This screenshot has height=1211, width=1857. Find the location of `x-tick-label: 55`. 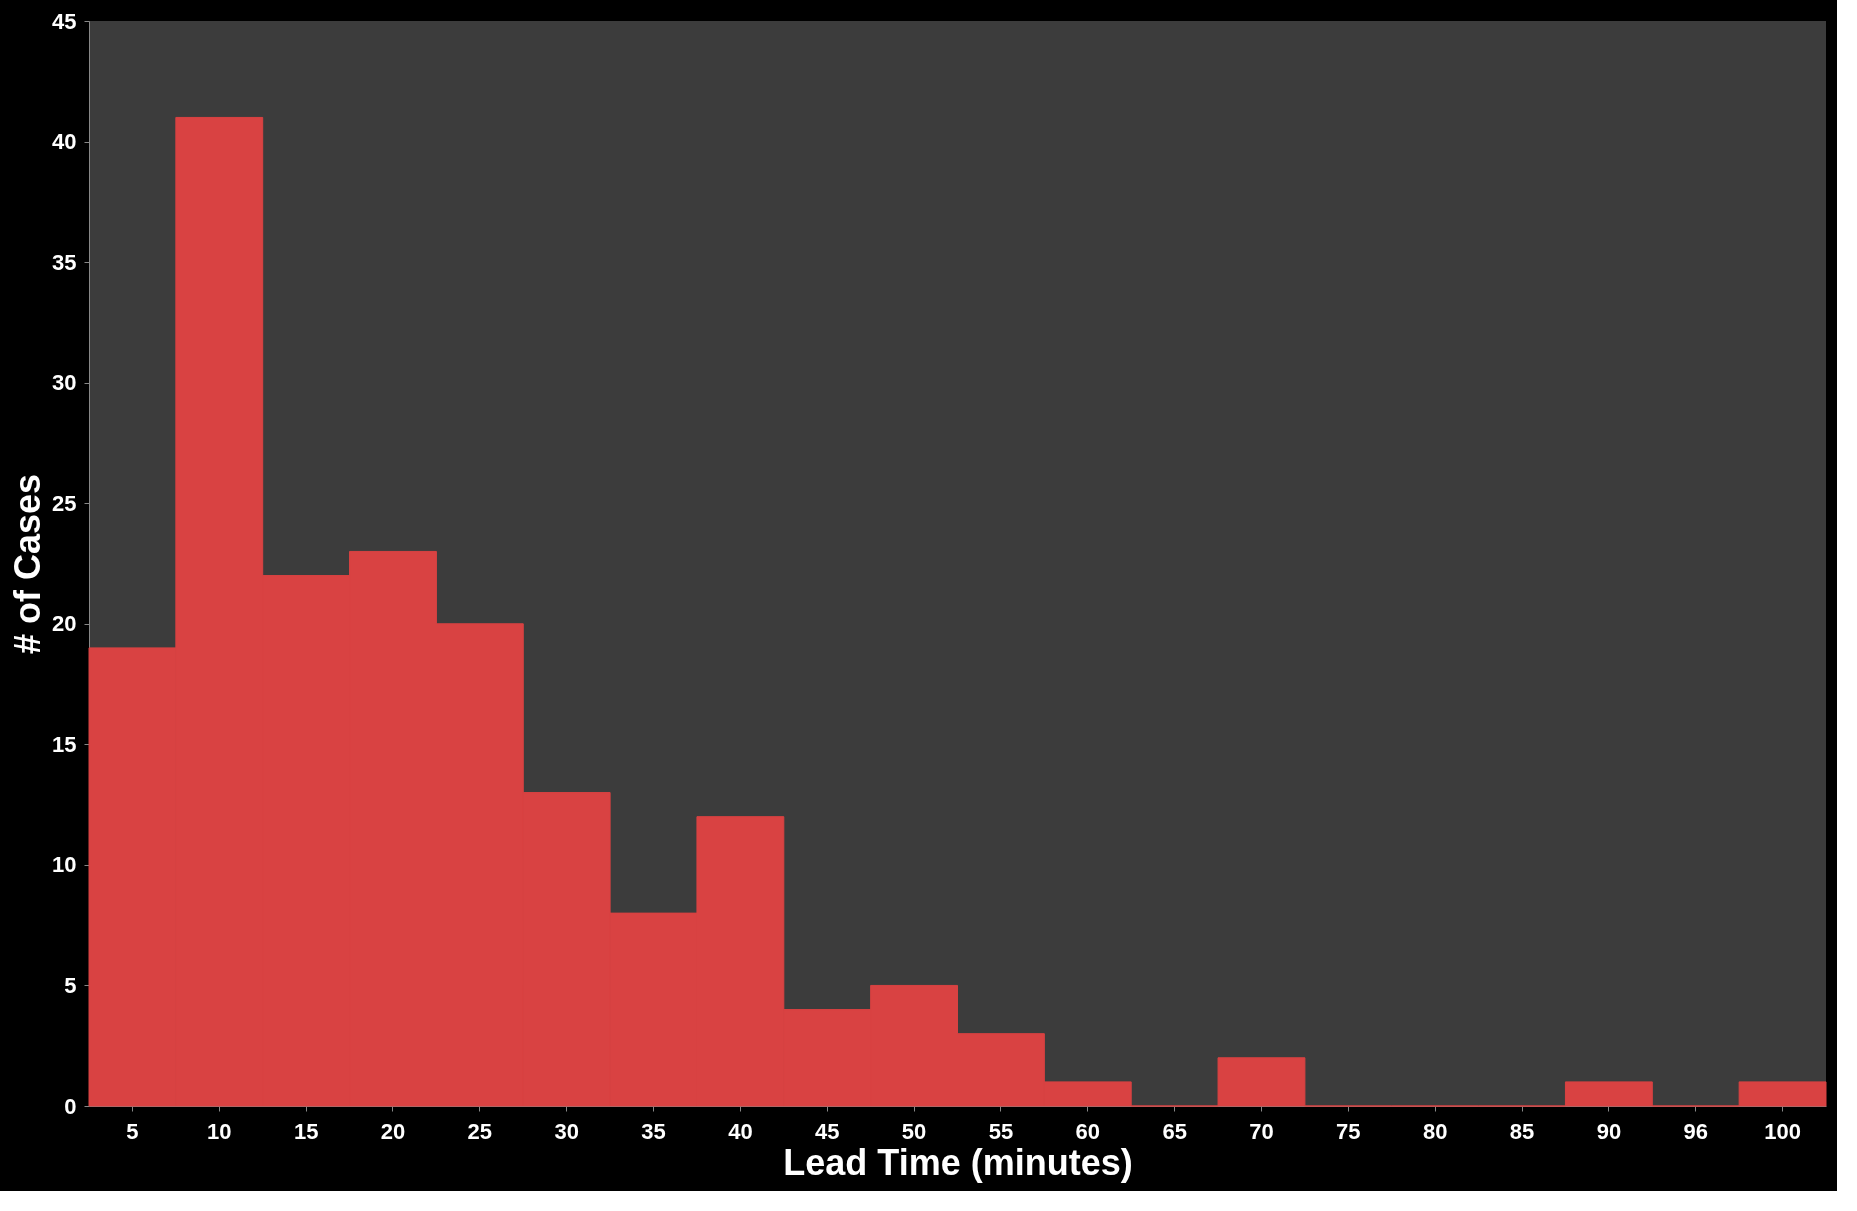

x-tick-label: 55 is located at coordinates (1001, 1131).